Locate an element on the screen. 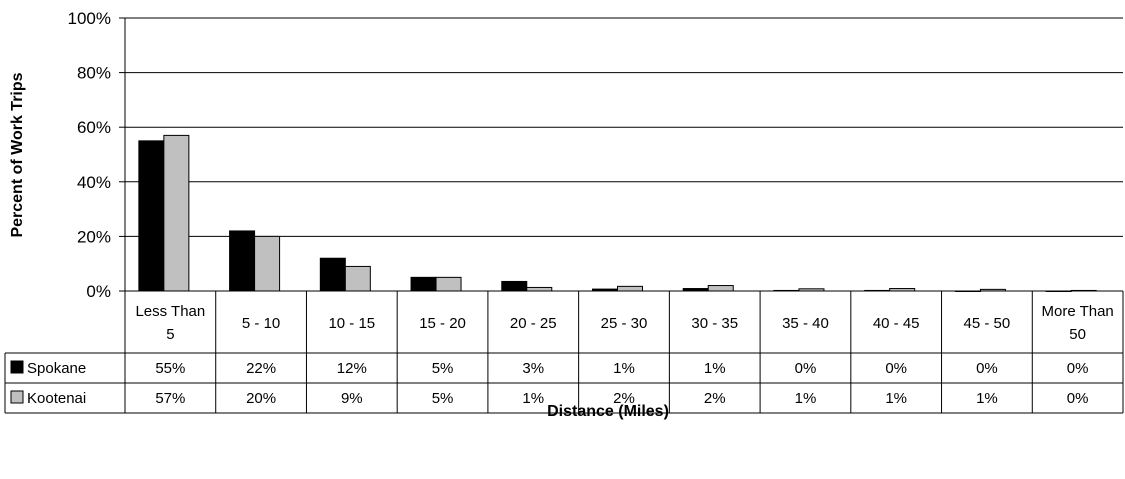  category-label: Less Than is located at coordinates (170, 311).